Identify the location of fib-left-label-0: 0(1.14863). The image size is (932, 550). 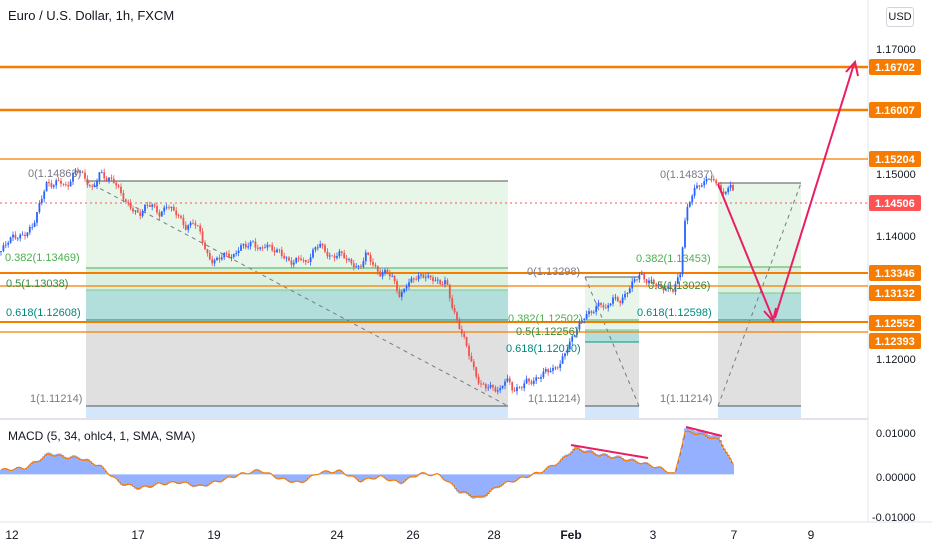
(54, 174).